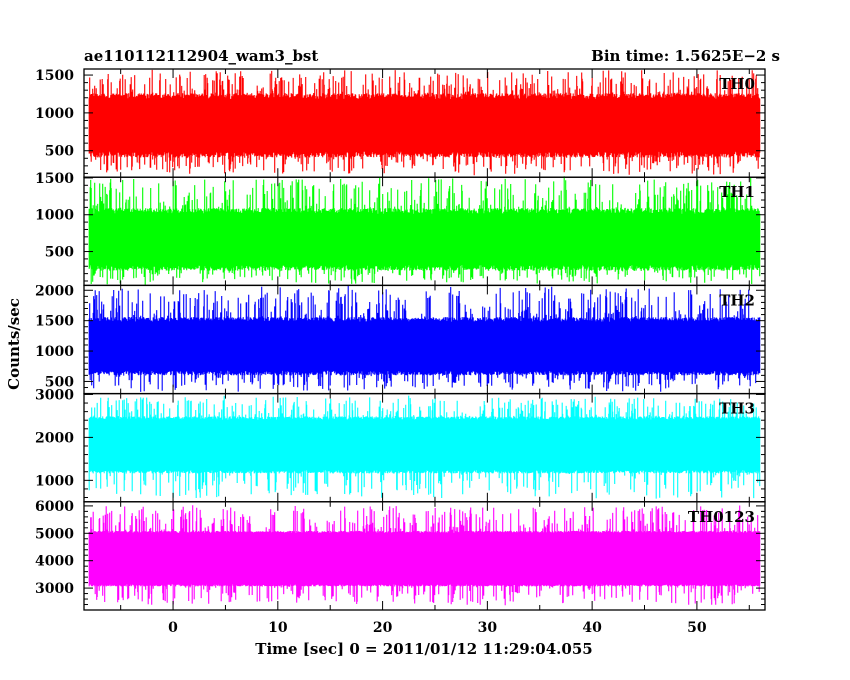  I want to click on series-label-th0: TH0, so click(737, 84).